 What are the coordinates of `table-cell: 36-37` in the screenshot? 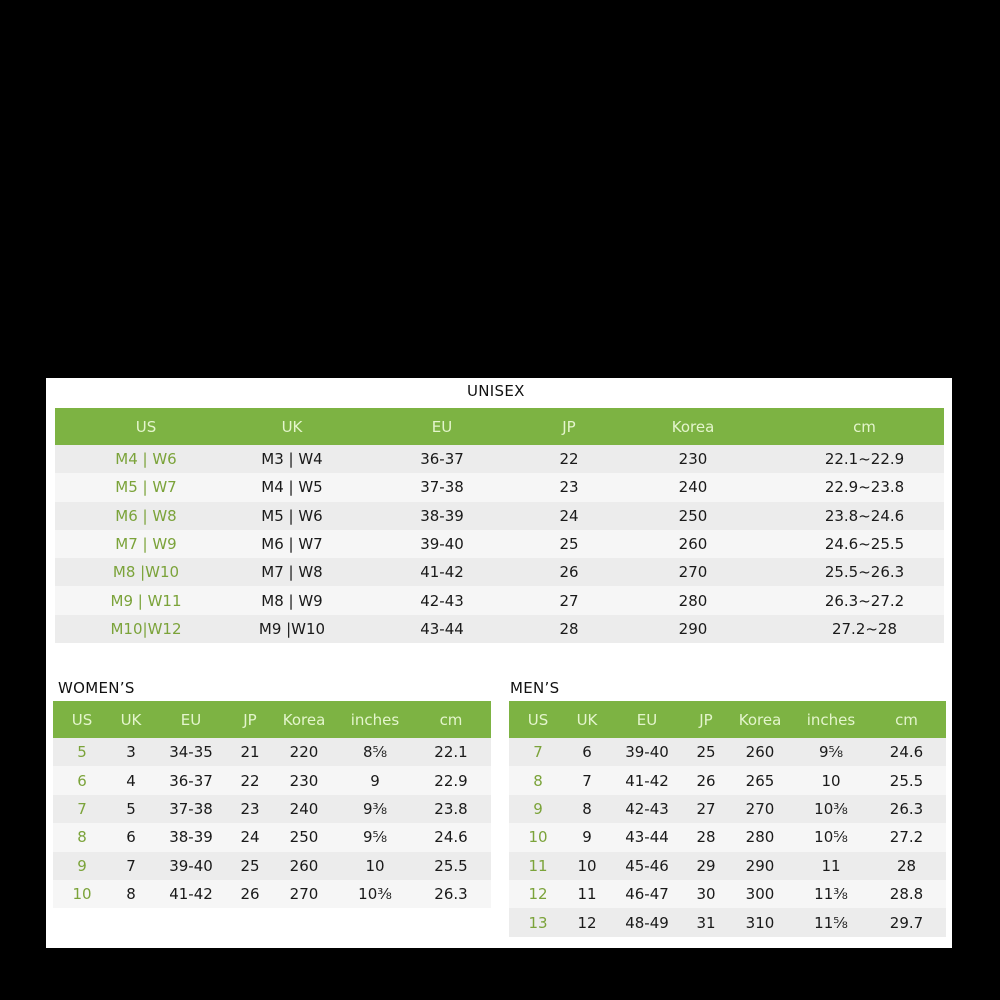 It's located at (442, 459).